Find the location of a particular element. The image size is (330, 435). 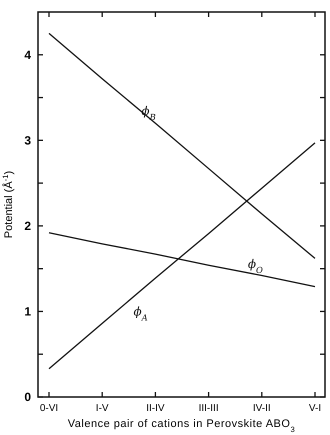

x-tick-label: IV-II is located at coordinates (261, 408).